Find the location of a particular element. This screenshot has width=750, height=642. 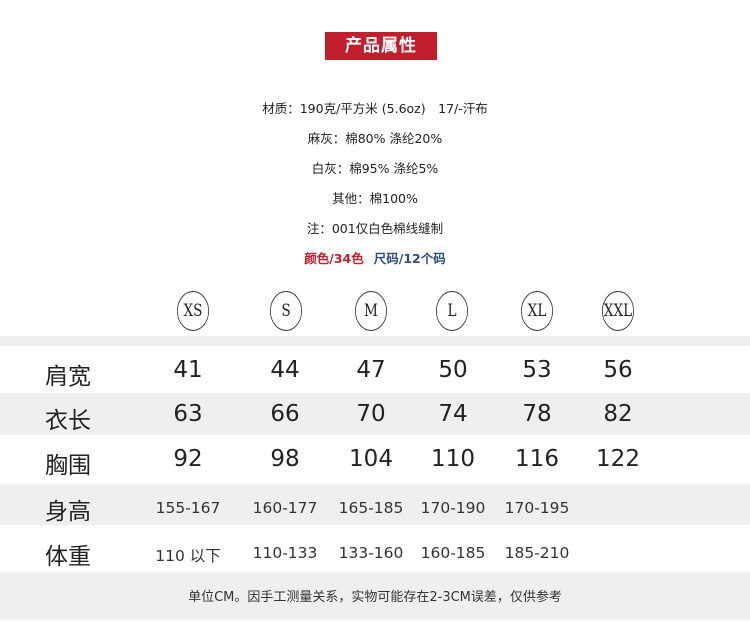

table-cell: 160-177 is located at coordinates (285, 508).